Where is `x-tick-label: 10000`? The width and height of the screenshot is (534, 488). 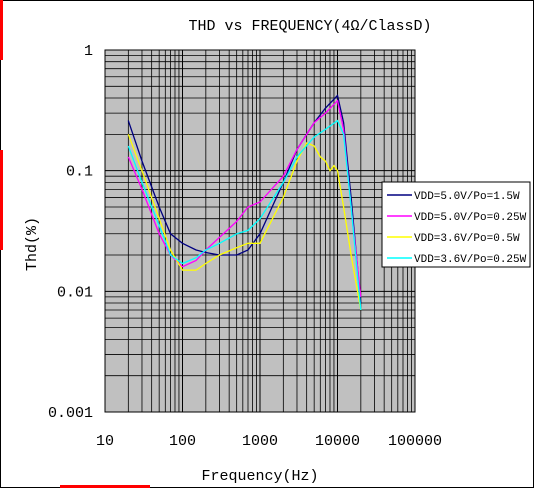 x-tick-label: 10000 is located at coordinates (337, 441).